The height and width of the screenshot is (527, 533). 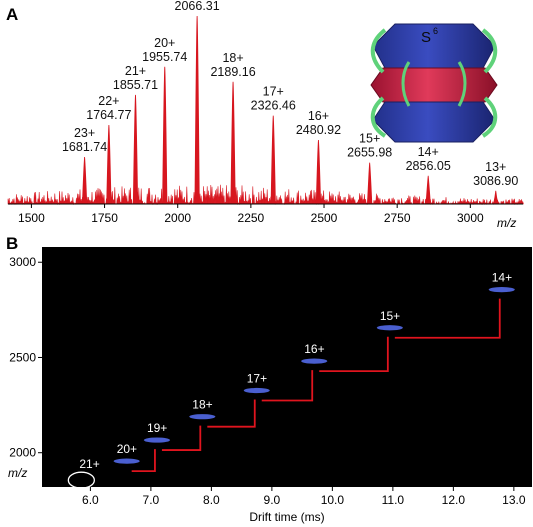 I want to click on peak-charge-label: 14+, so click(x=428, y=152).